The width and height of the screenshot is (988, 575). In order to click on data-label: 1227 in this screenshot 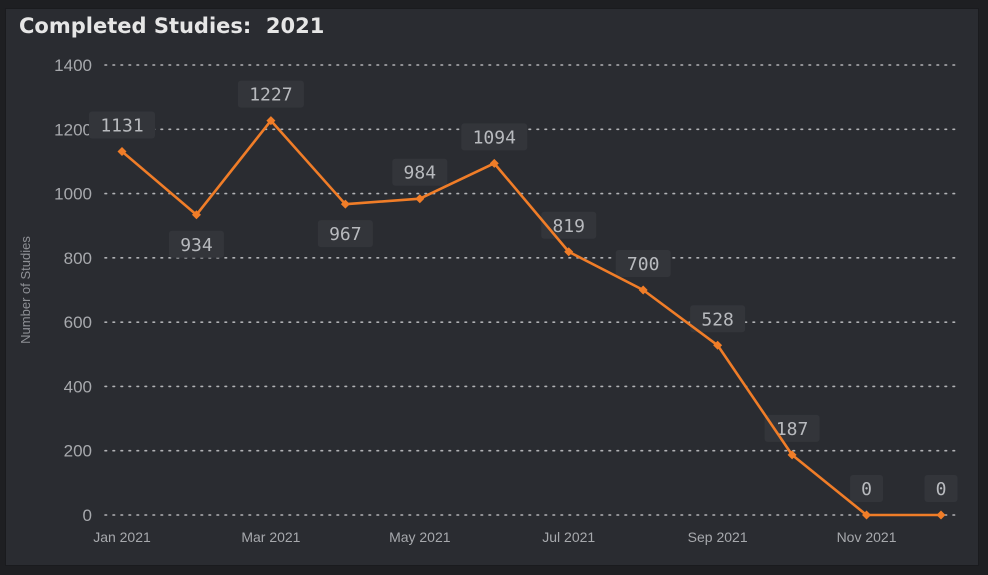, I will do `click(270, 95)`.